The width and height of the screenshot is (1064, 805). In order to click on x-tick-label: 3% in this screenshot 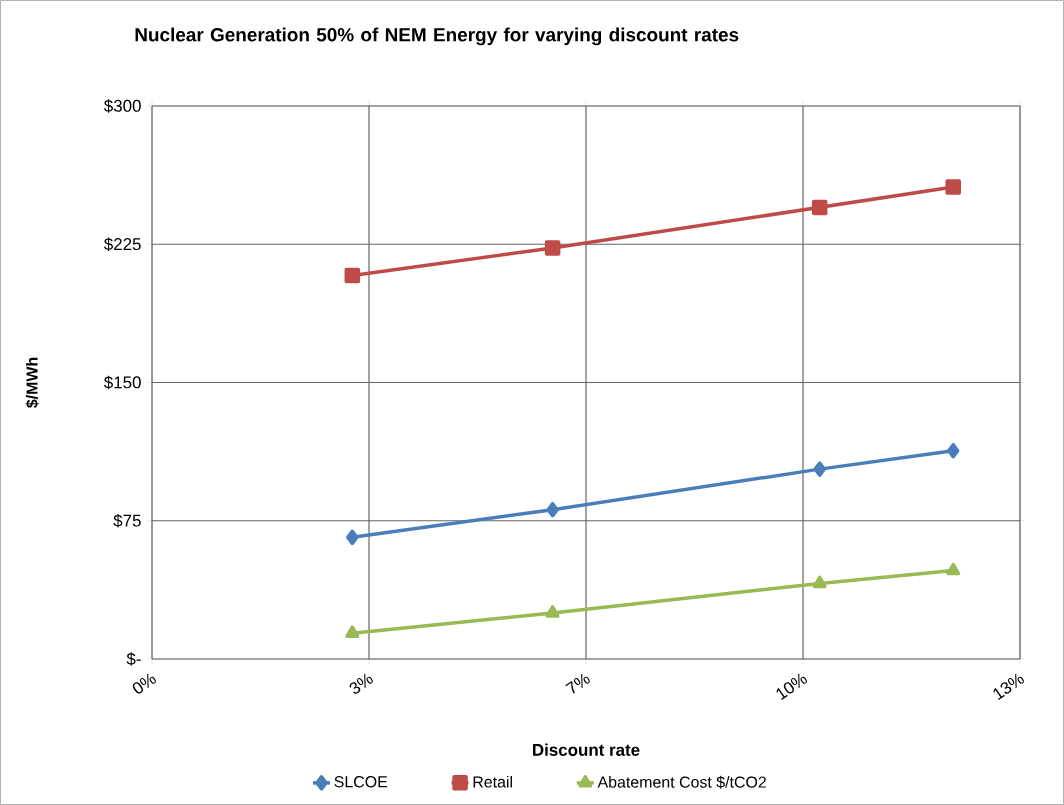, I will do `click(361, 683)`.